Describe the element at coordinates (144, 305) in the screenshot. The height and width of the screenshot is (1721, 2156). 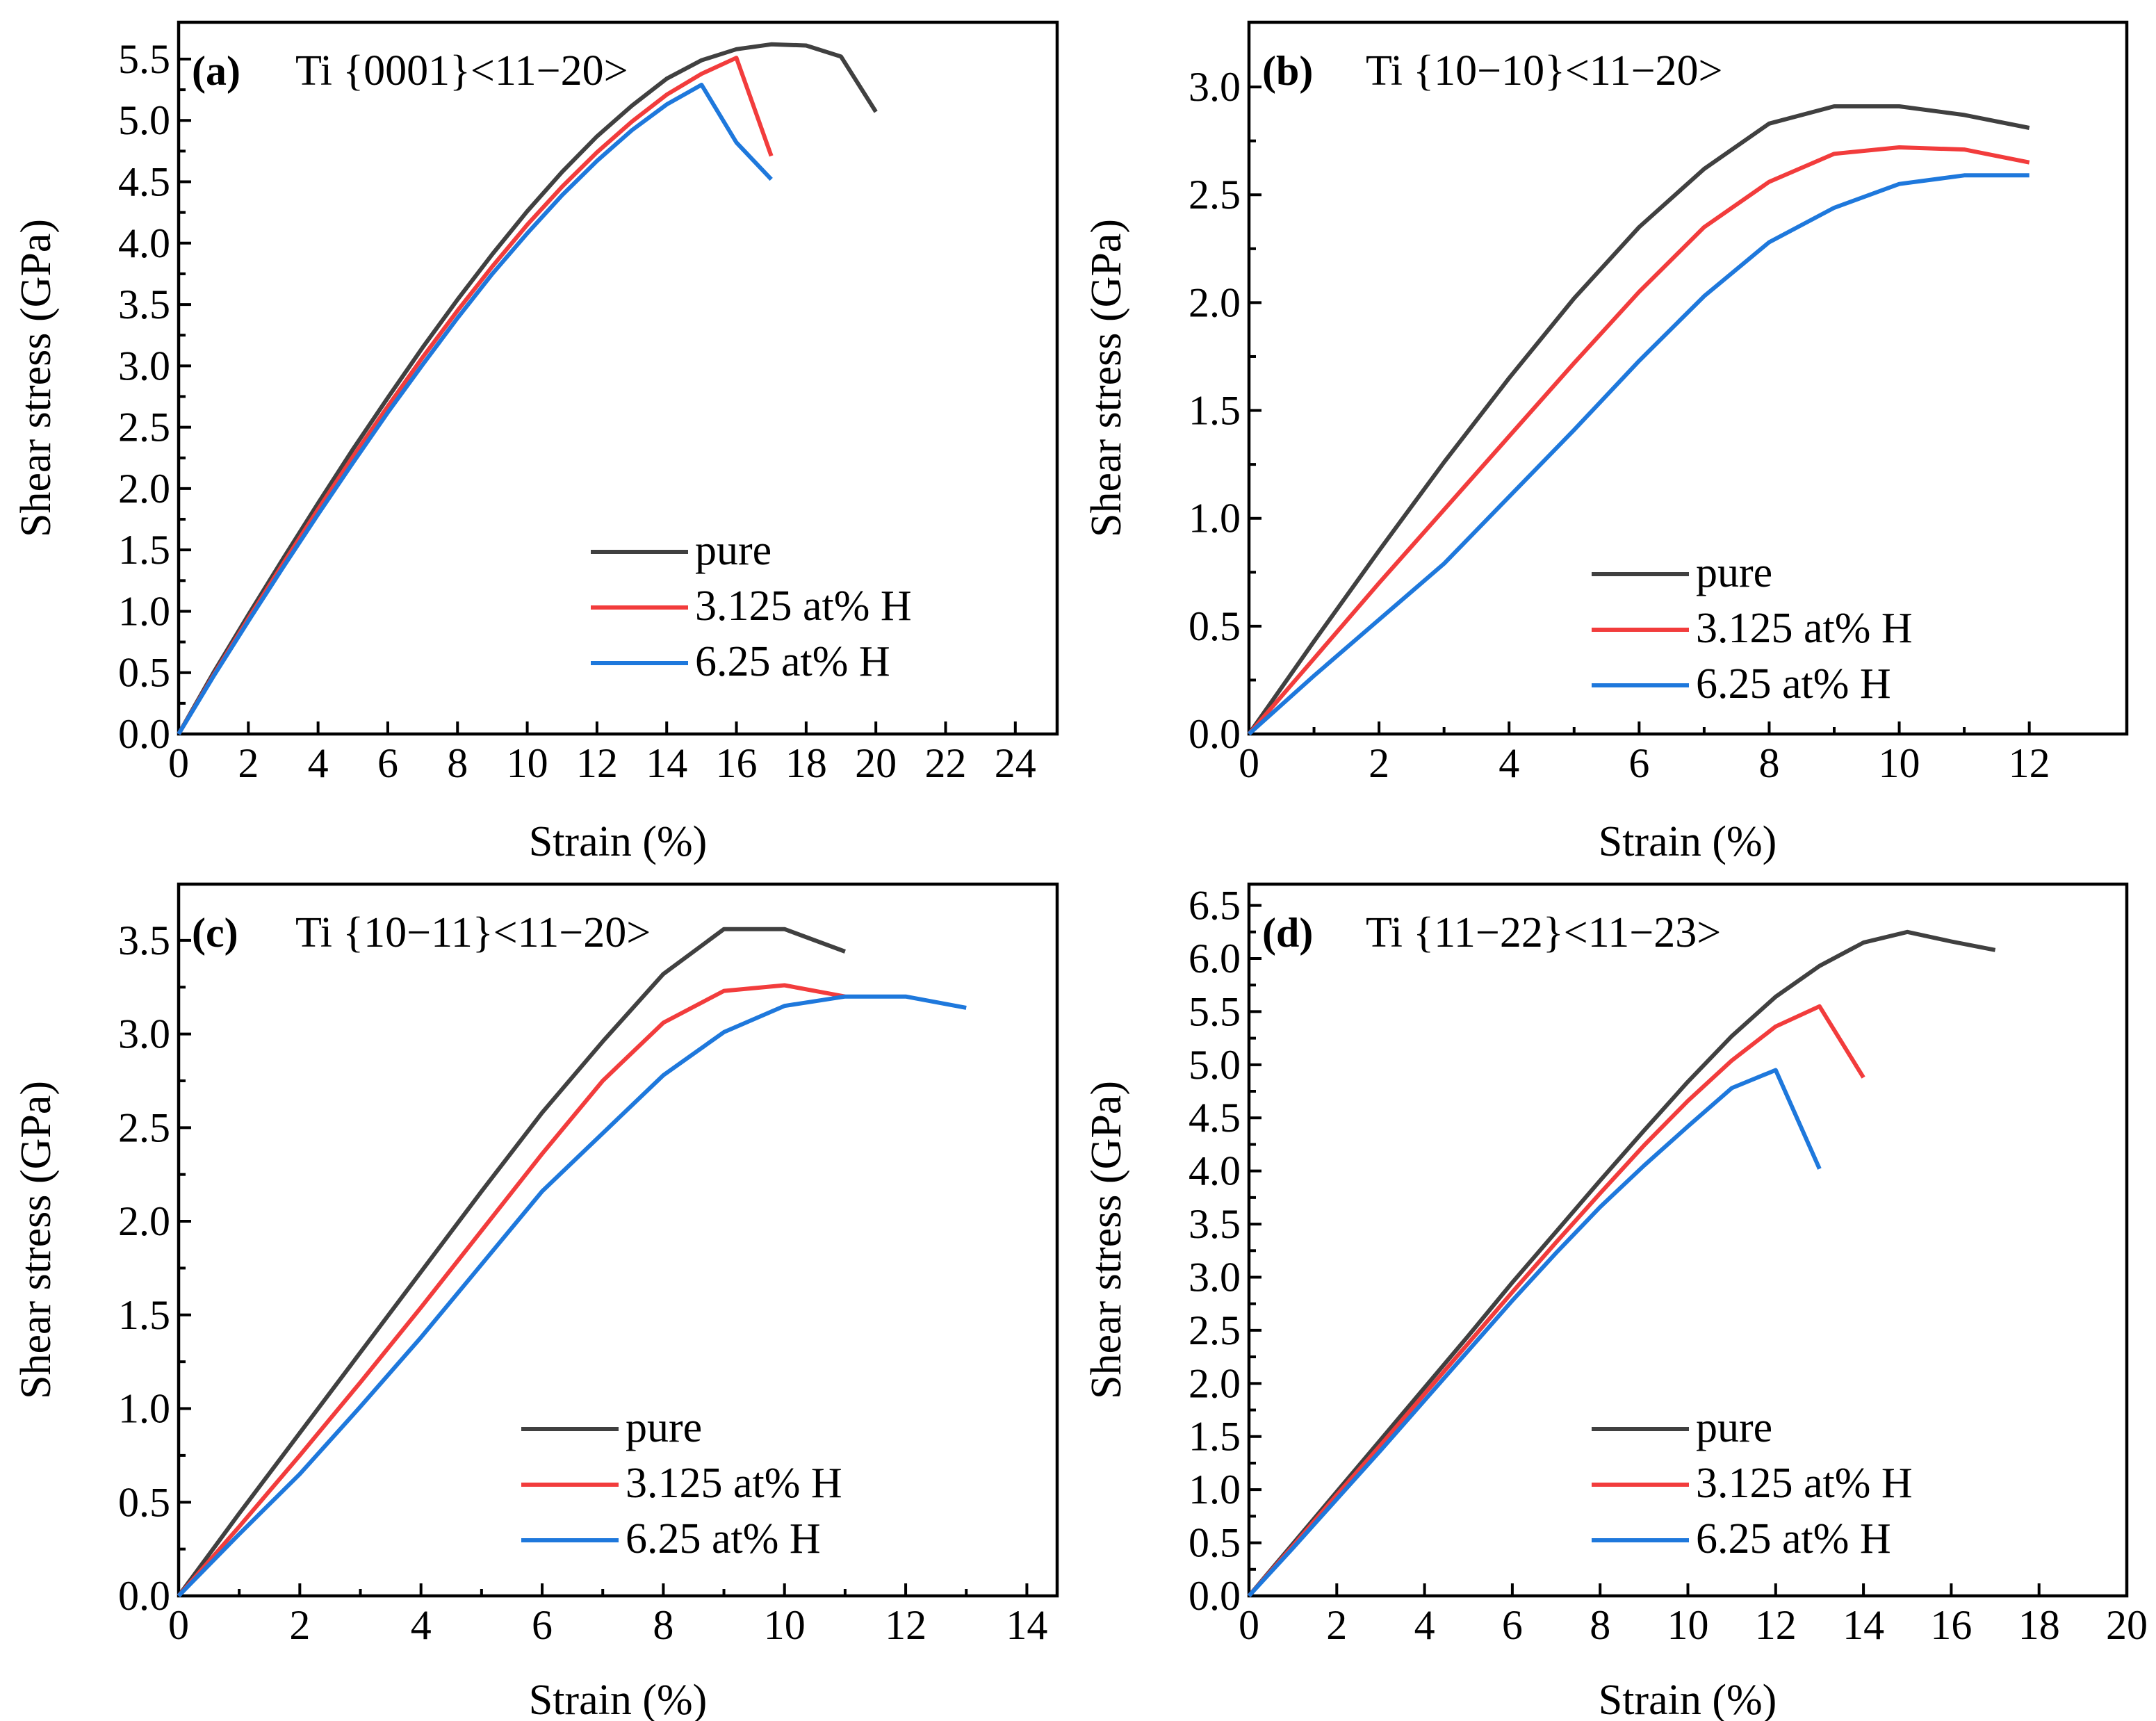
I see `y-tick-label: 3.5` at that location.